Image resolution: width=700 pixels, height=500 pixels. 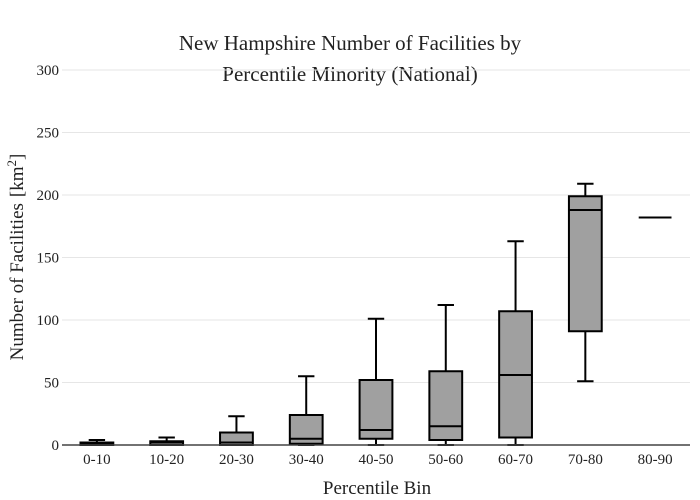 I want to click on x-tick-label: 40-50, so click(x=376, y=460).